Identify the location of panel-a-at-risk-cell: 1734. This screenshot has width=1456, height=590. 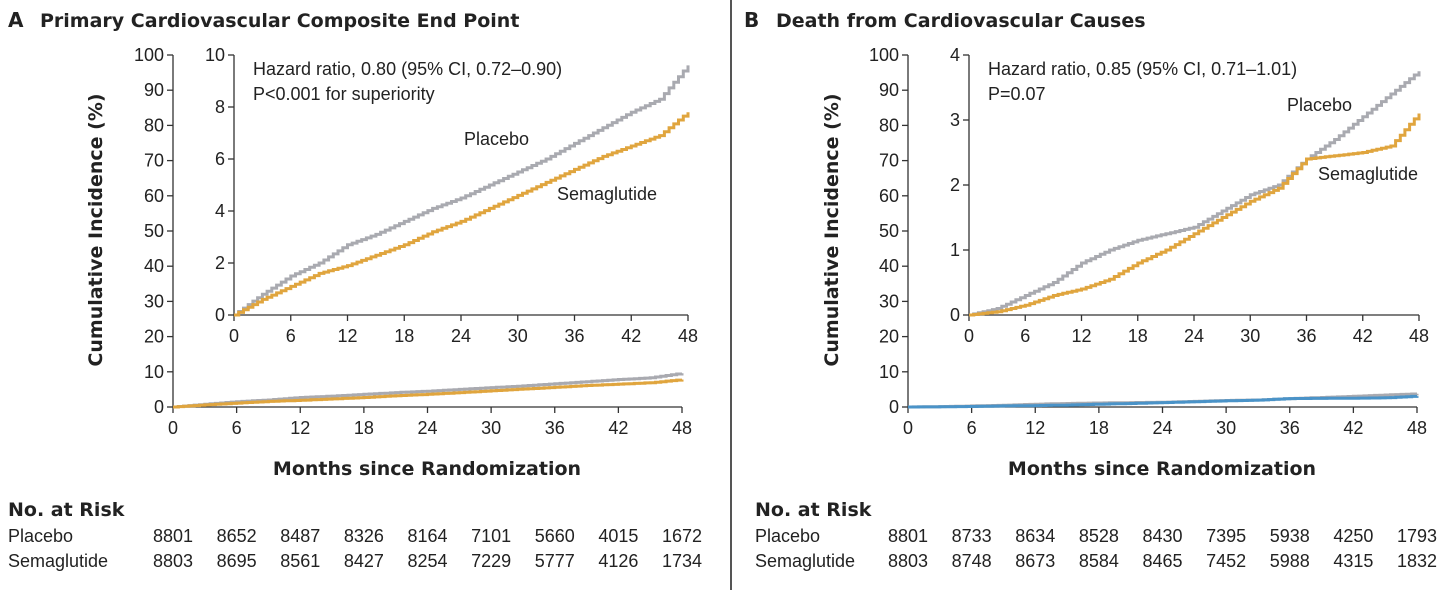
(682, 561).